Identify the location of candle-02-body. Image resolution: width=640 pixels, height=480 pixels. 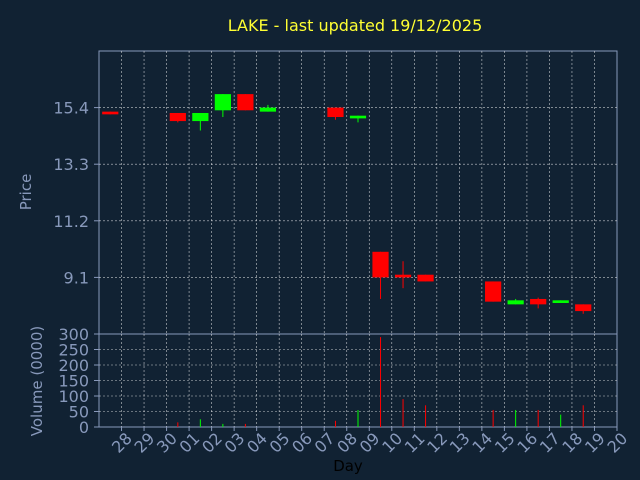
(200, 117).